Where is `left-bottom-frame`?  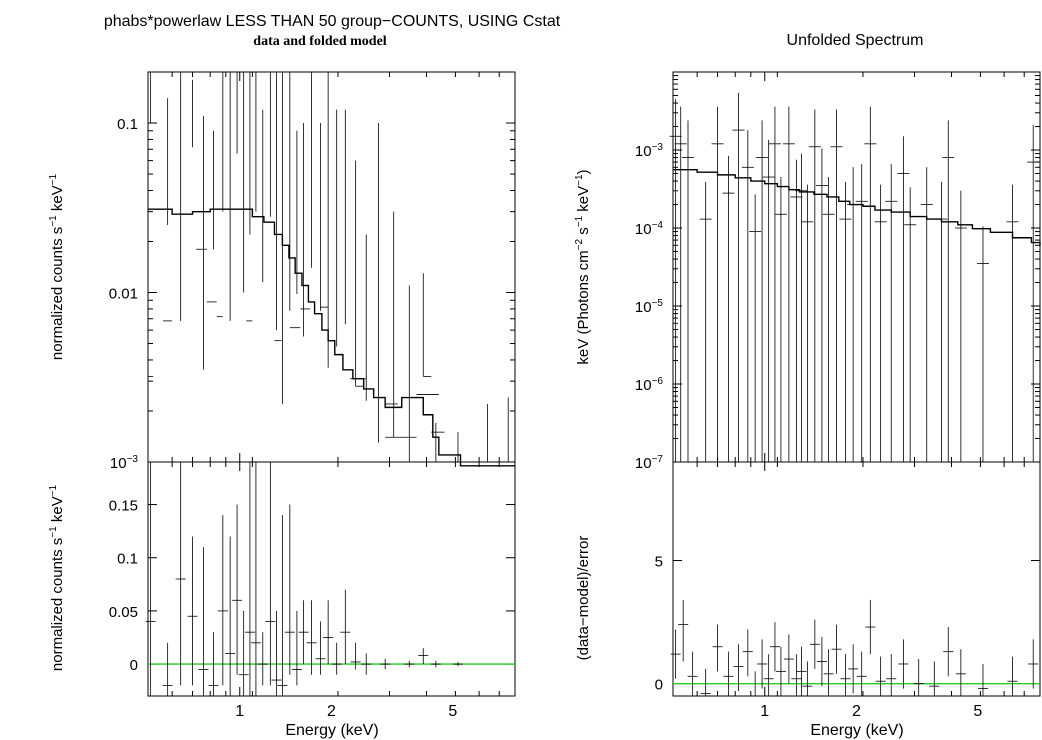 left-bottom-frame is located at coordinates (331, 579).